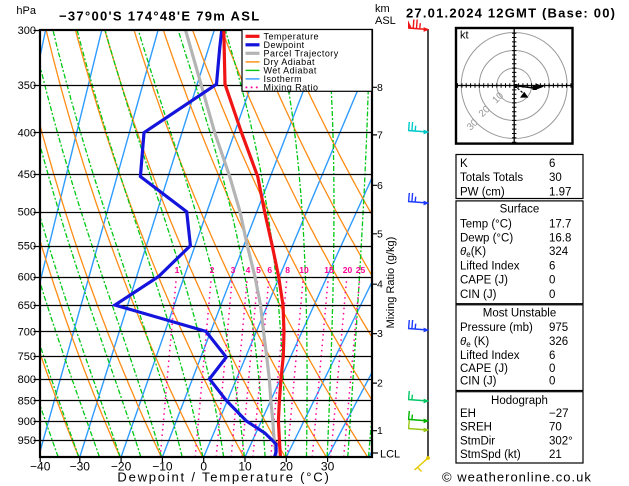 Image resolution: width=629 pixels, height=486 pixels. I want to click on svg-text: Pressure (mb), so click(496, 328).